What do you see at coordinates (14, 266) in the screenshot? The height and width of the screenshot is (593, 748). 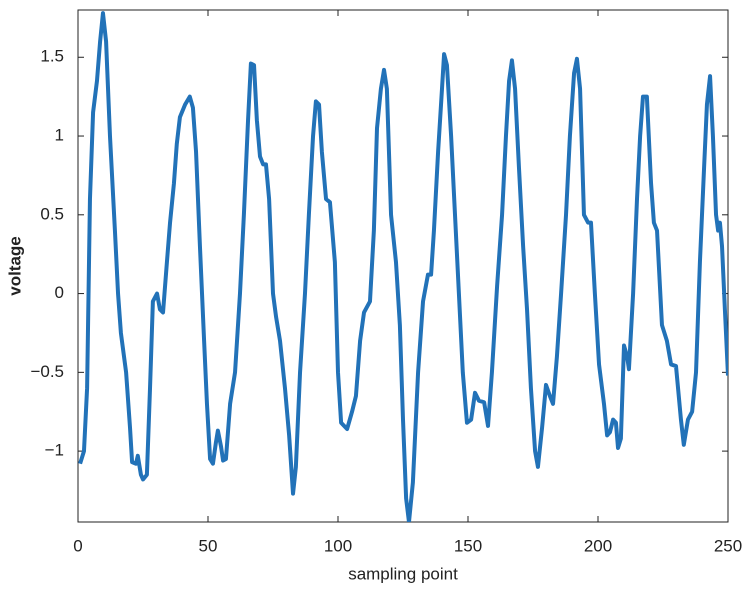 I see `y-axis-label: voltage` at bounding box center [14, 266].